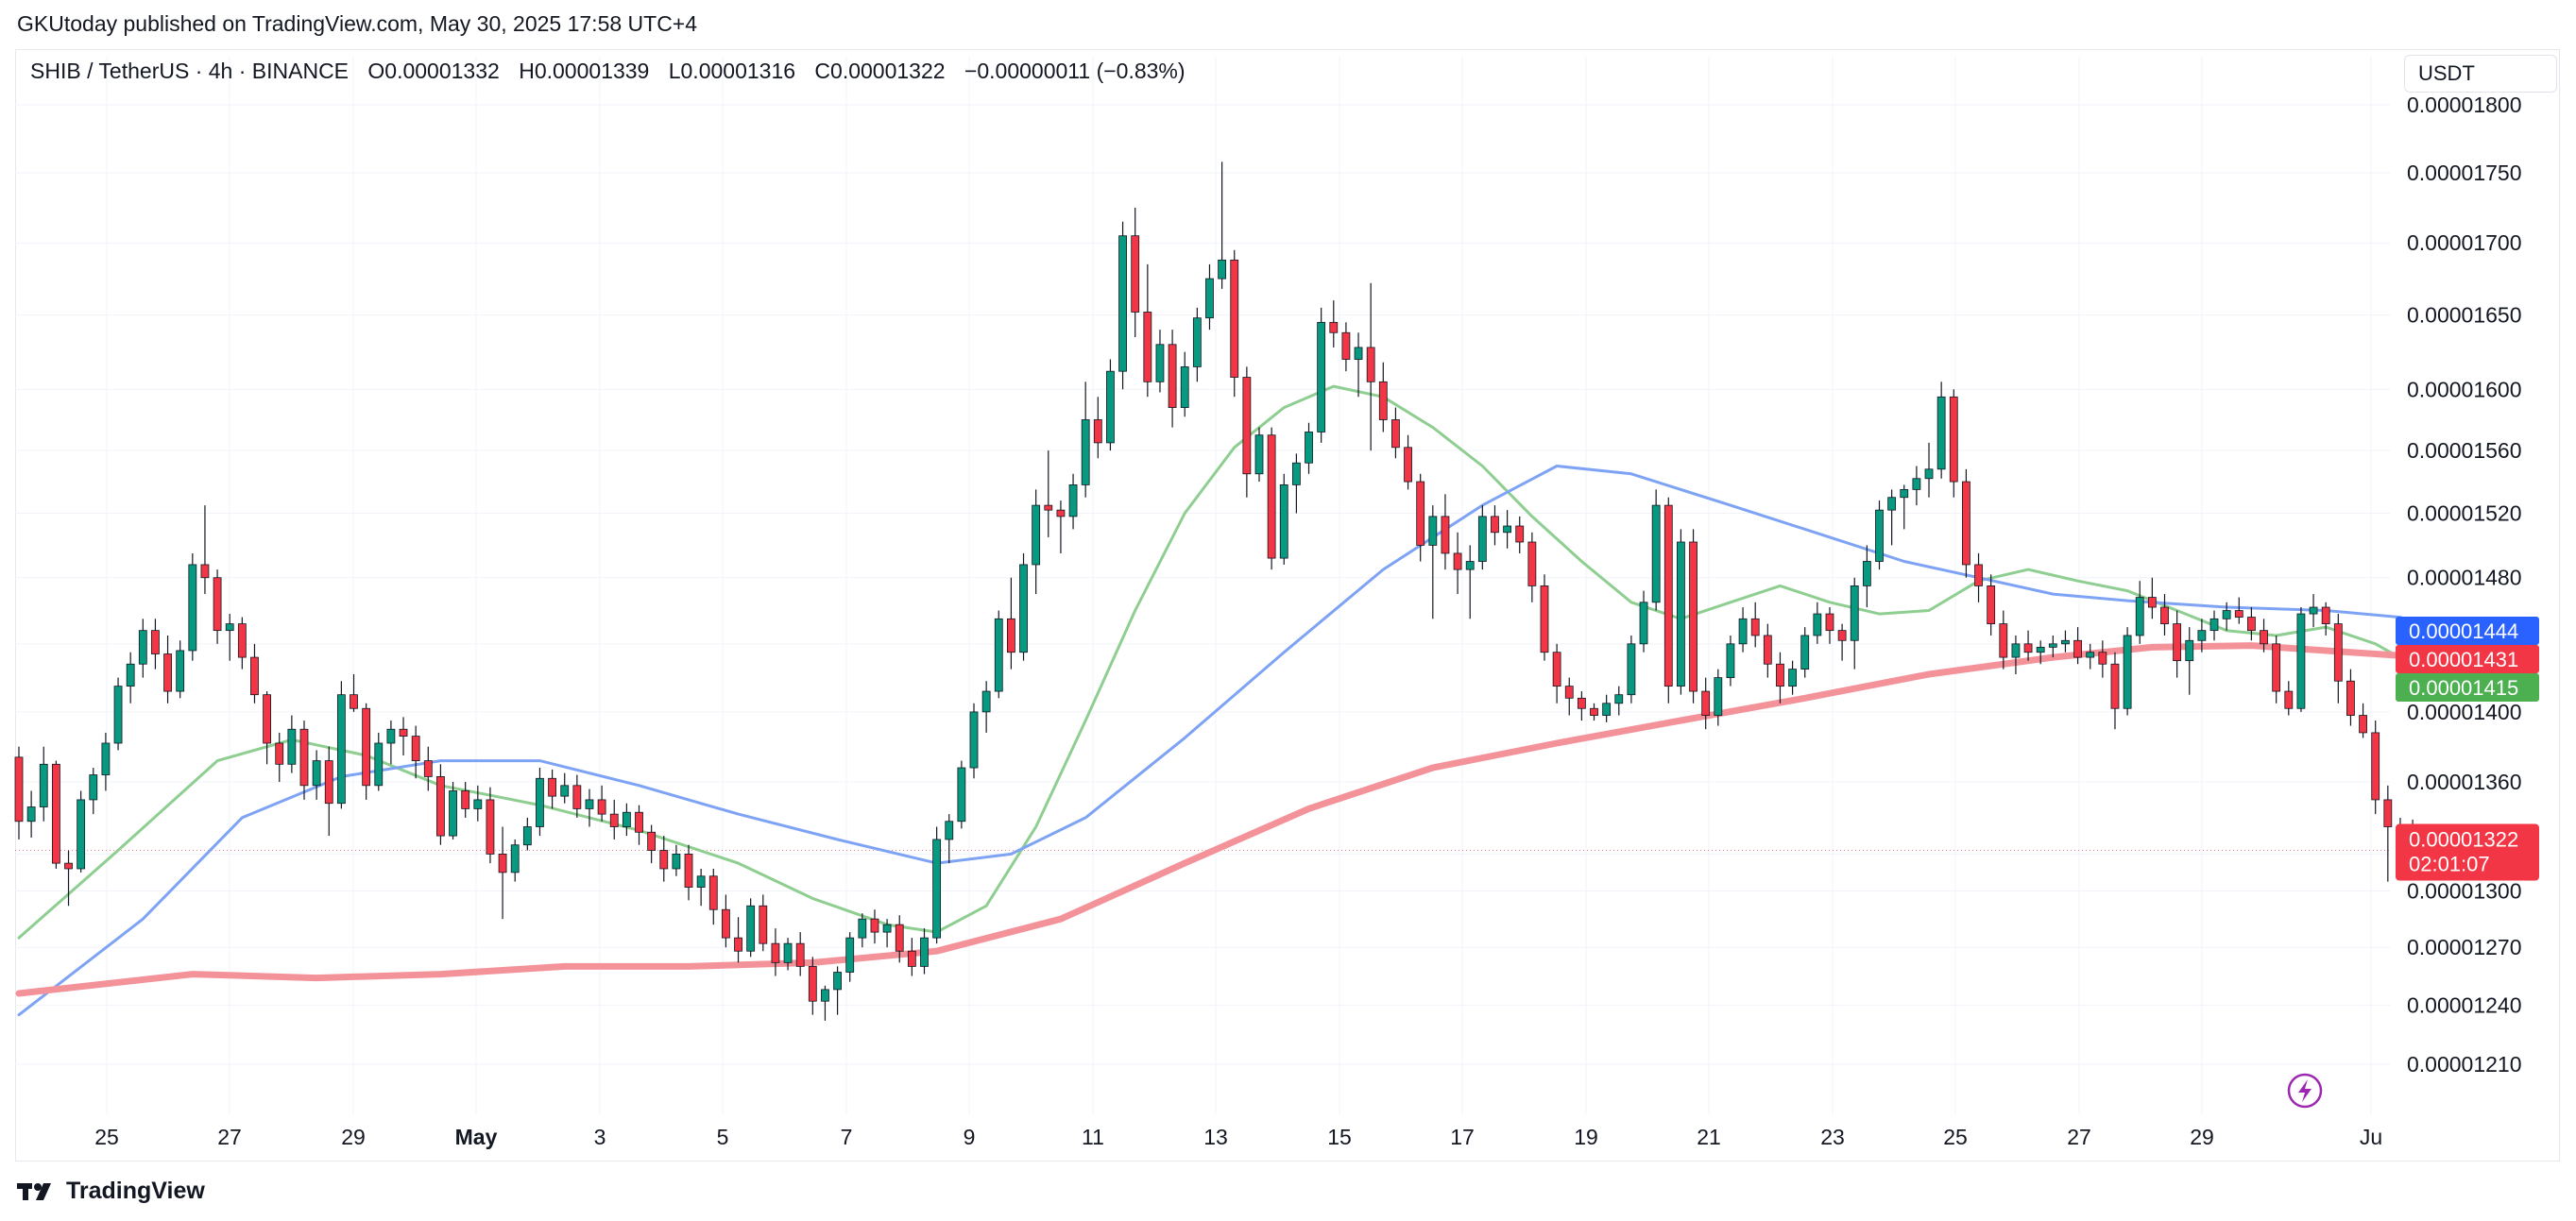 This screenshot has width=2576, height=1221. Describe the element at coordinates (2480, 74) in the screenshot. I see `currency-selector: USDT` at that location.